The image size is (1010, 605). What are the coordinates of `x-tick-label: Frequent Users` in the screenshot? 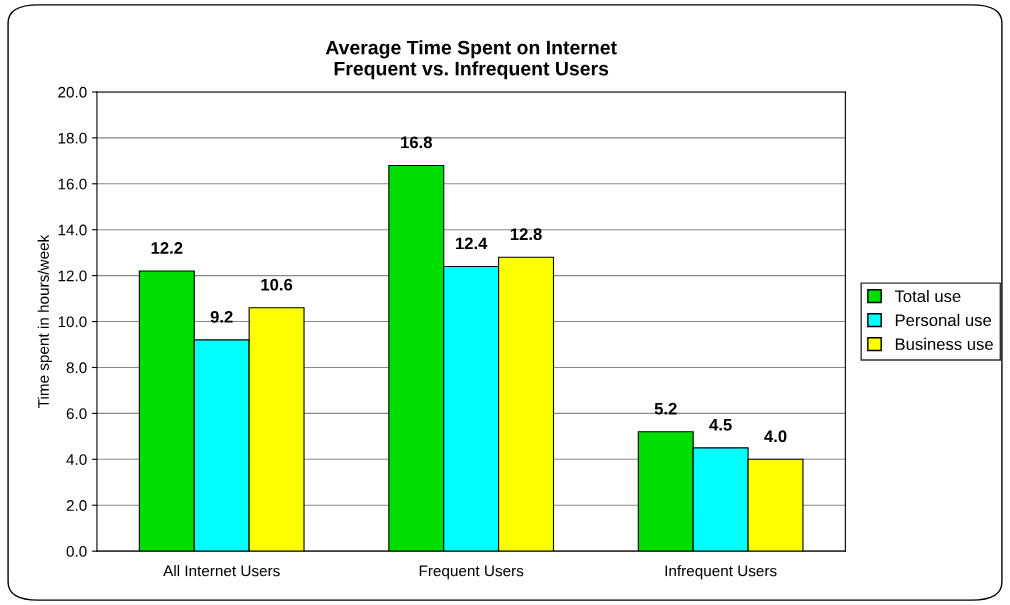 It's located at (471, 572).